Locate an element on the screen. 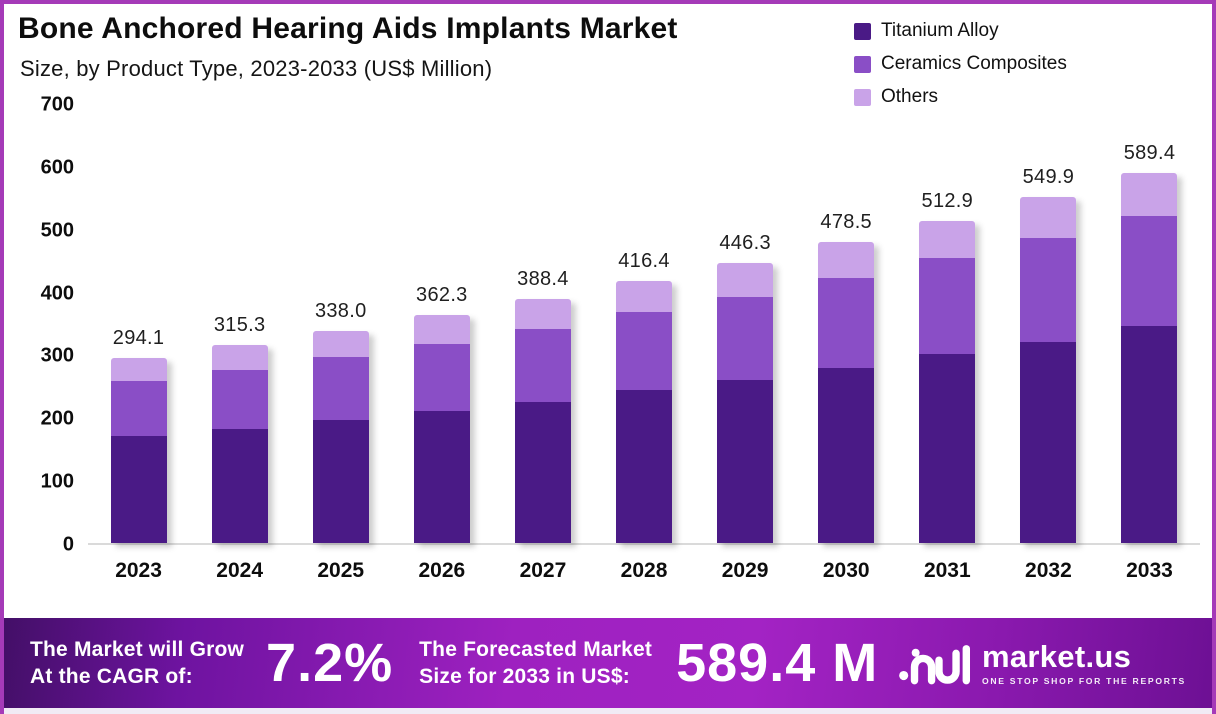  x-label-2030: 2030 is located at coordinates (846, 570).